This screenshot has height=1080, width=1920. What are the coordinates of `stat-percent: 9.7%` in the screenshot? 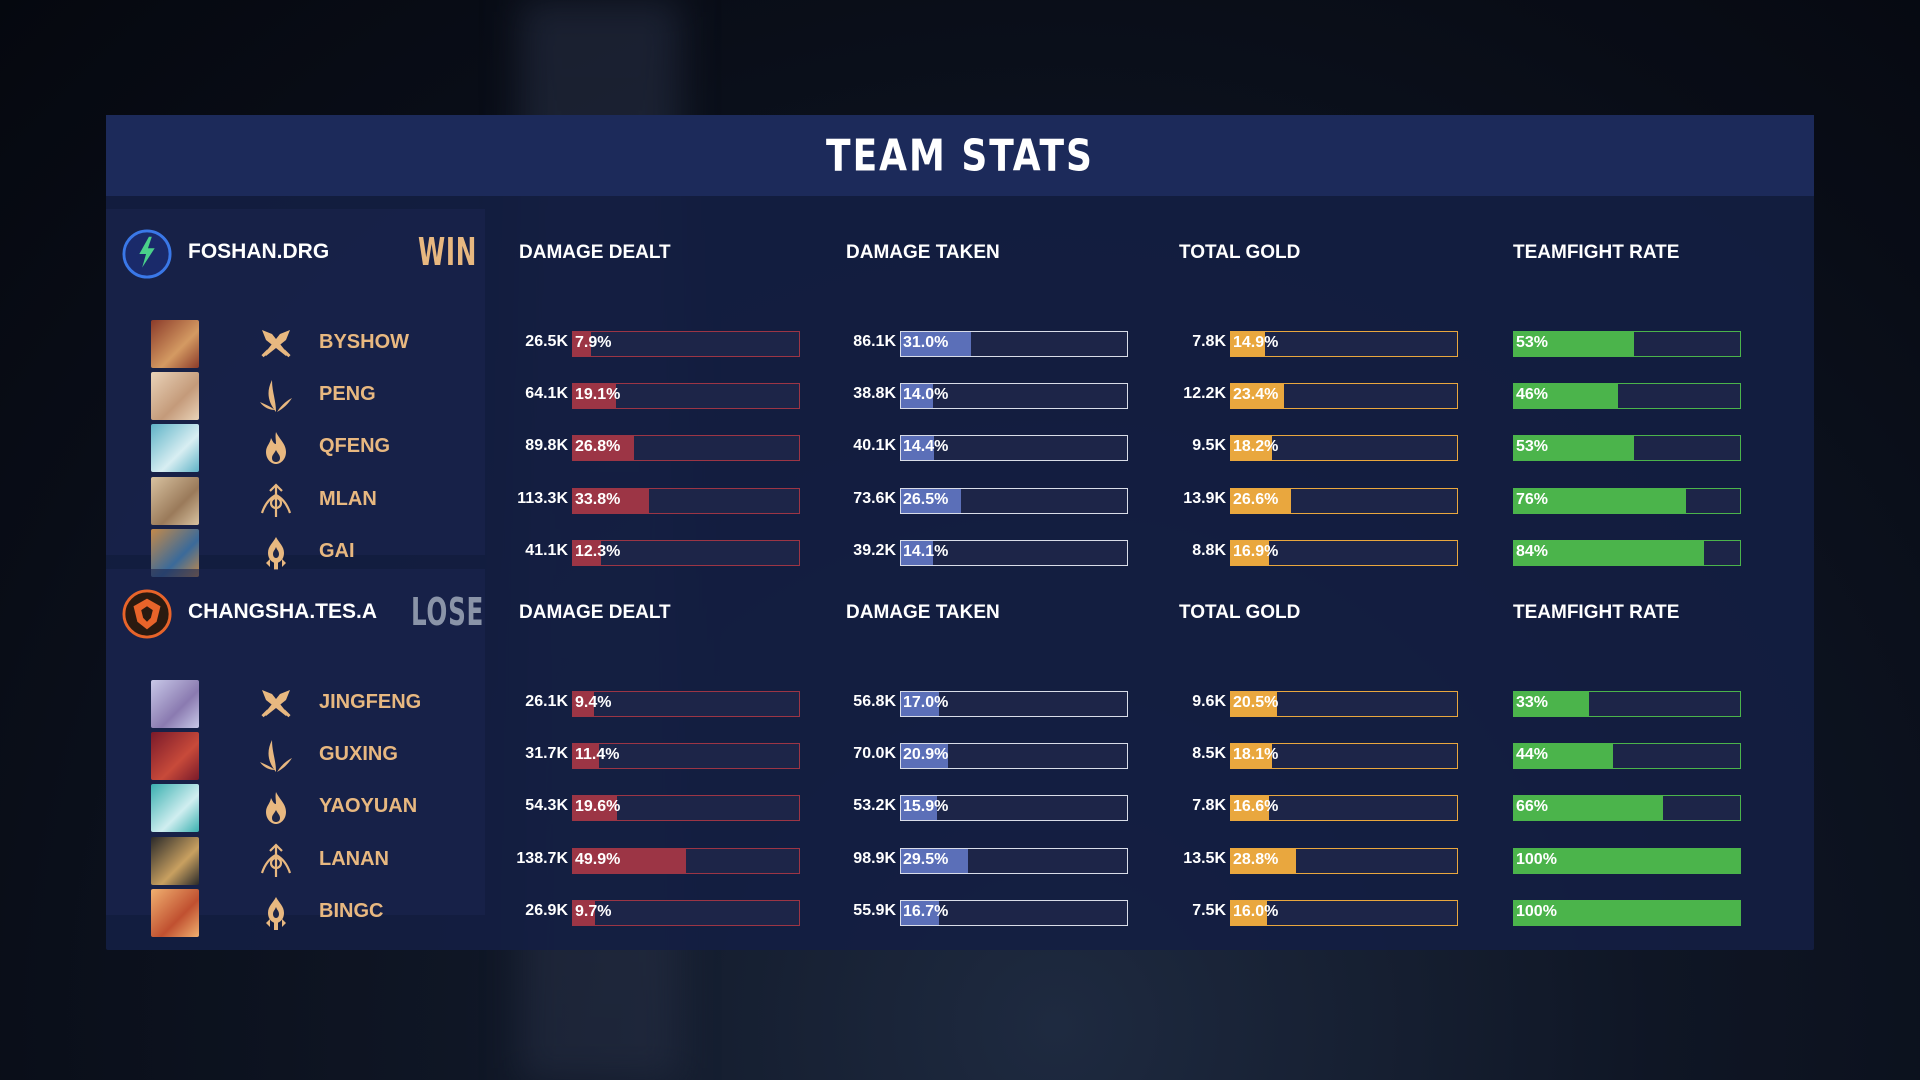 It's located at (593, 911).